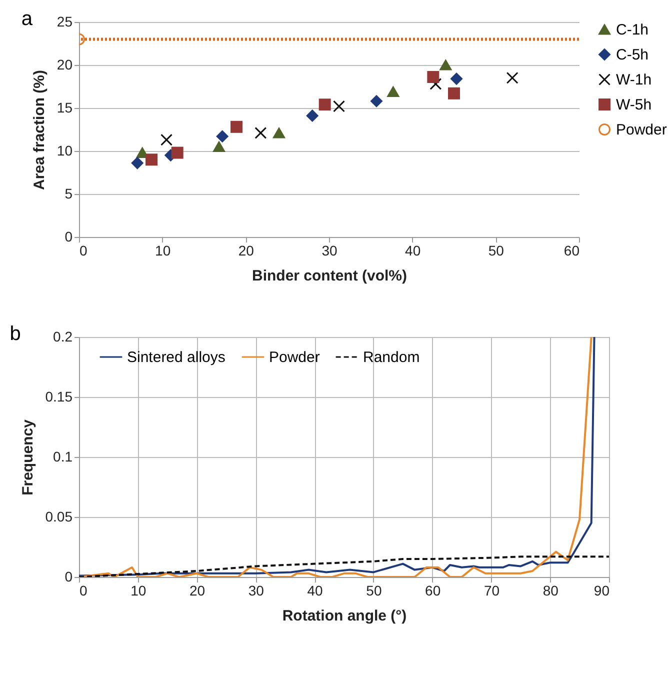  I want to click on y-tick-label: 15, so click(64, 108).